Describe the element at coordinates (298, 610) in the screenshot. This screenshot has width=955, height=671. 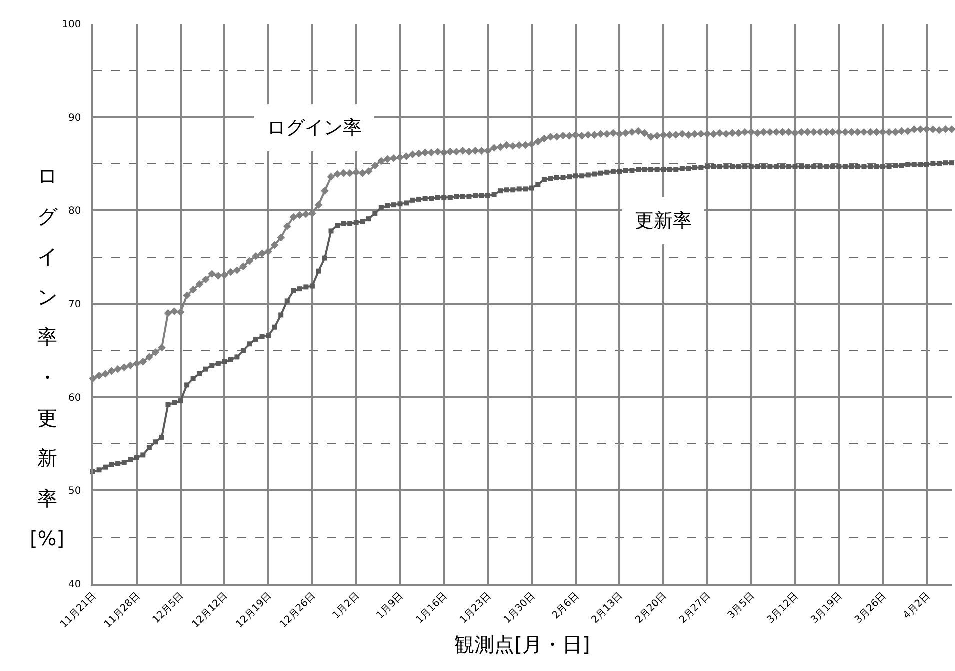
I see `x-tick-label: 12月26日` at that location.